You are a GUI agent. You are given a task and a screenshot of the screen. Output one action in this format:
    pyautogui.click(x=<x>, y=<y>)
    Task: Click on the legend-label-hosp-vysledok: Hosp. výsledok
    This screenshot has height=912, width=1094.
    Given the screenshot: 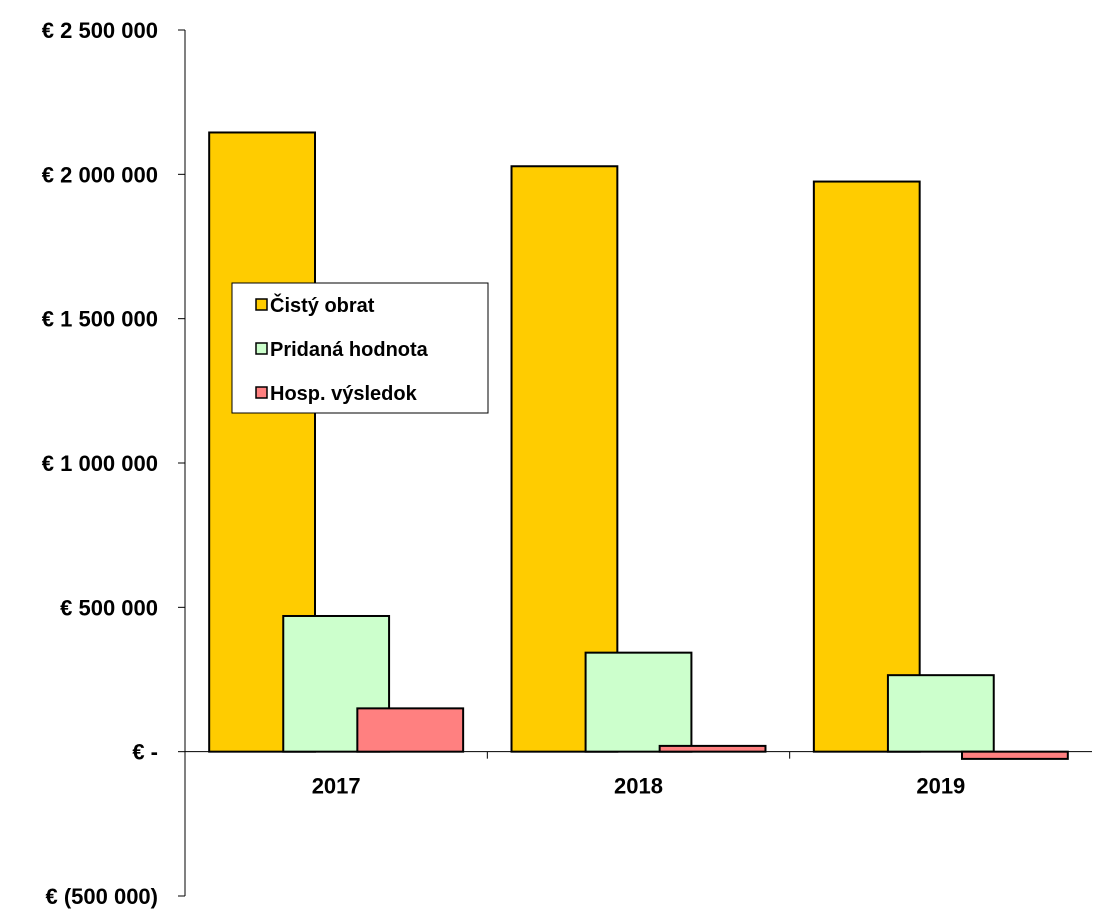 What is the action you would take?
    pyautogui.click(x=344, y=394)
    